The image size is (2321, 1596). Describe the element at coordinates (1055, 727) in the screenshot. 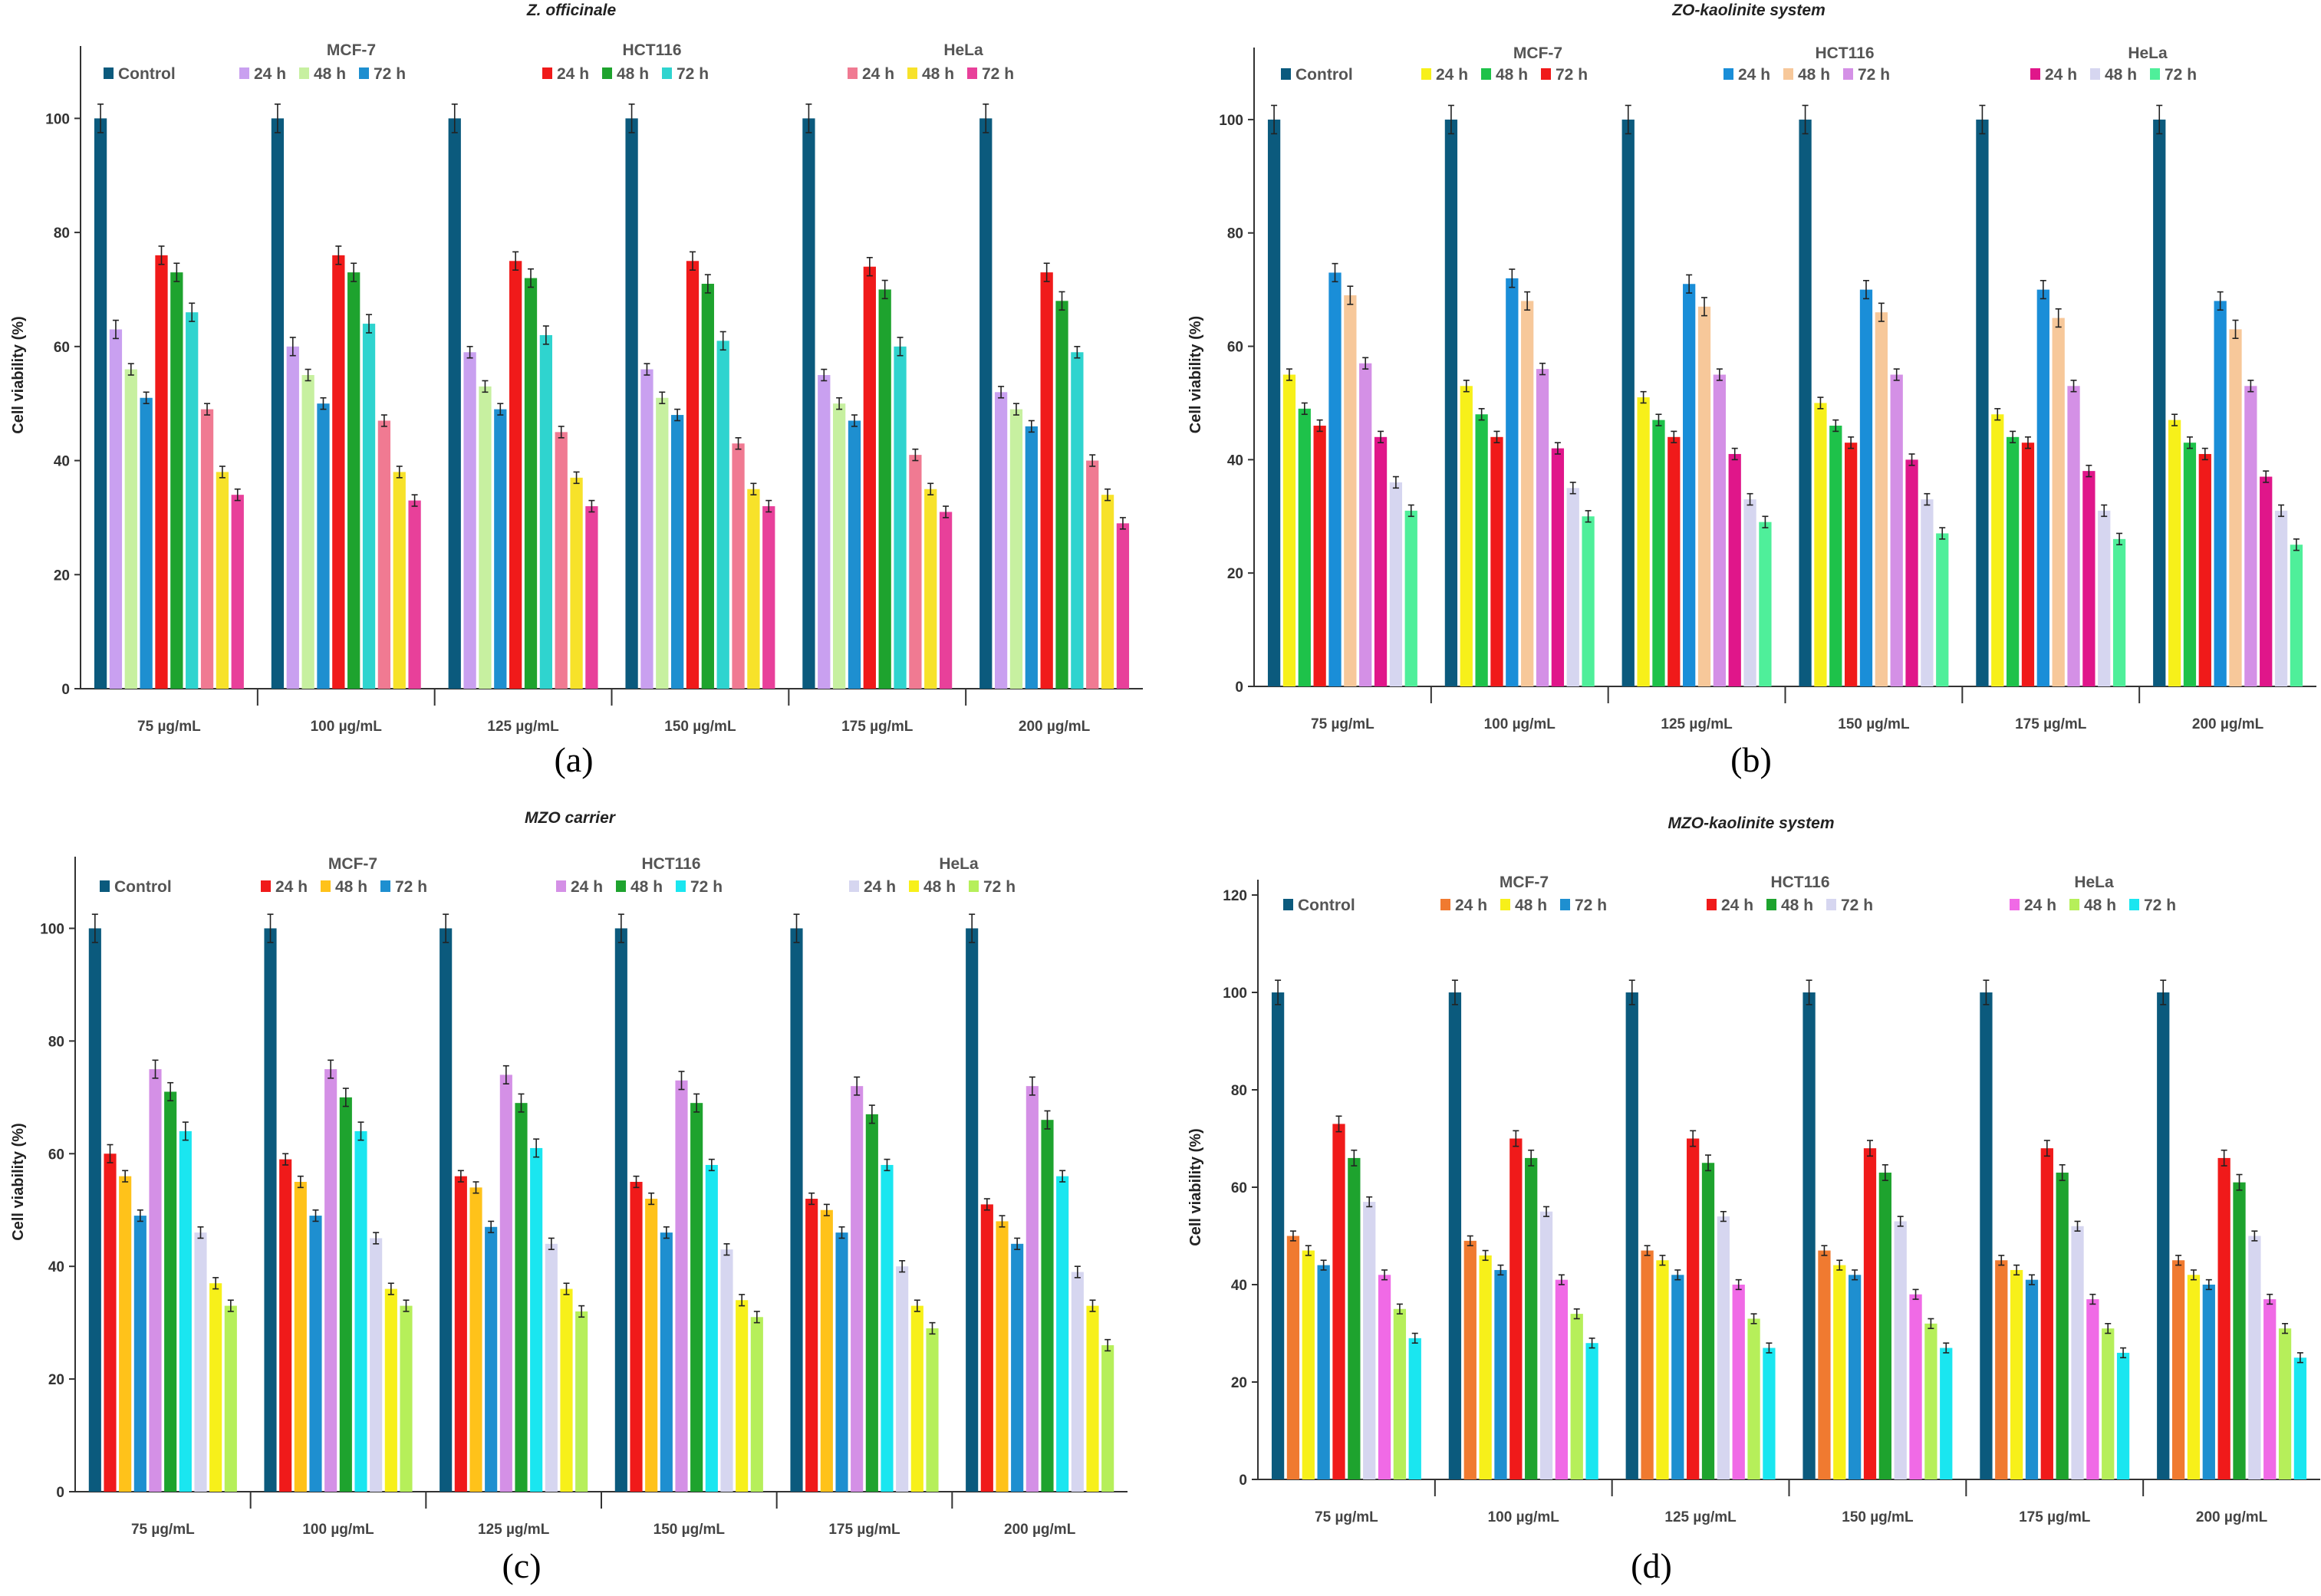

I see `x-tick-label: 200 µg/mL` at that location.